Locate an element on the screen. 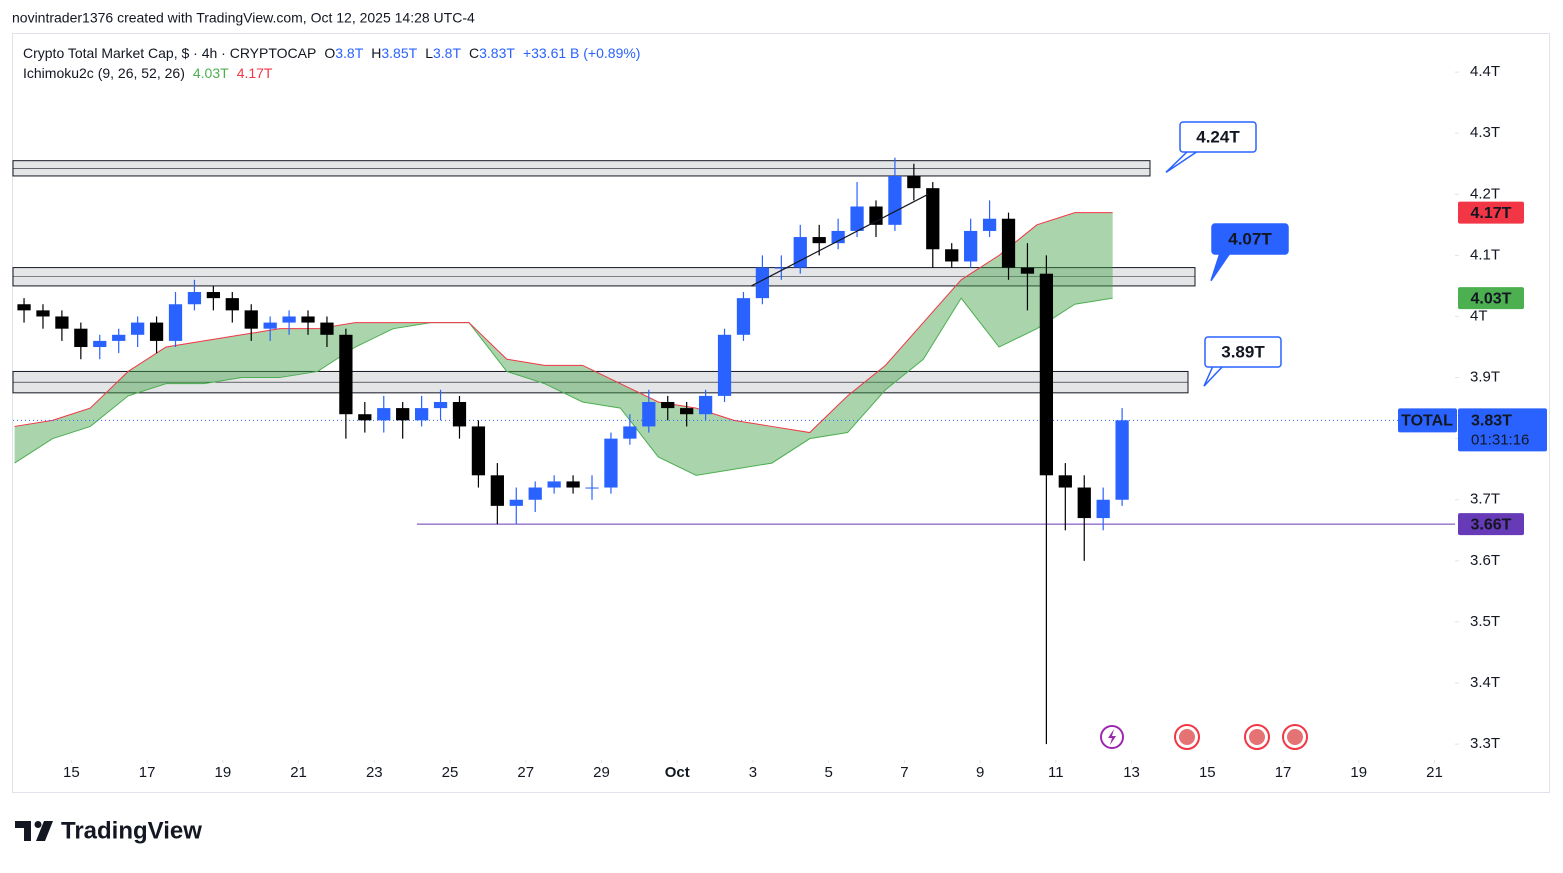 Image resolution: width=1563 pixels, height=873 pixels. logo: TradingView is located at coordinates (108, 830).